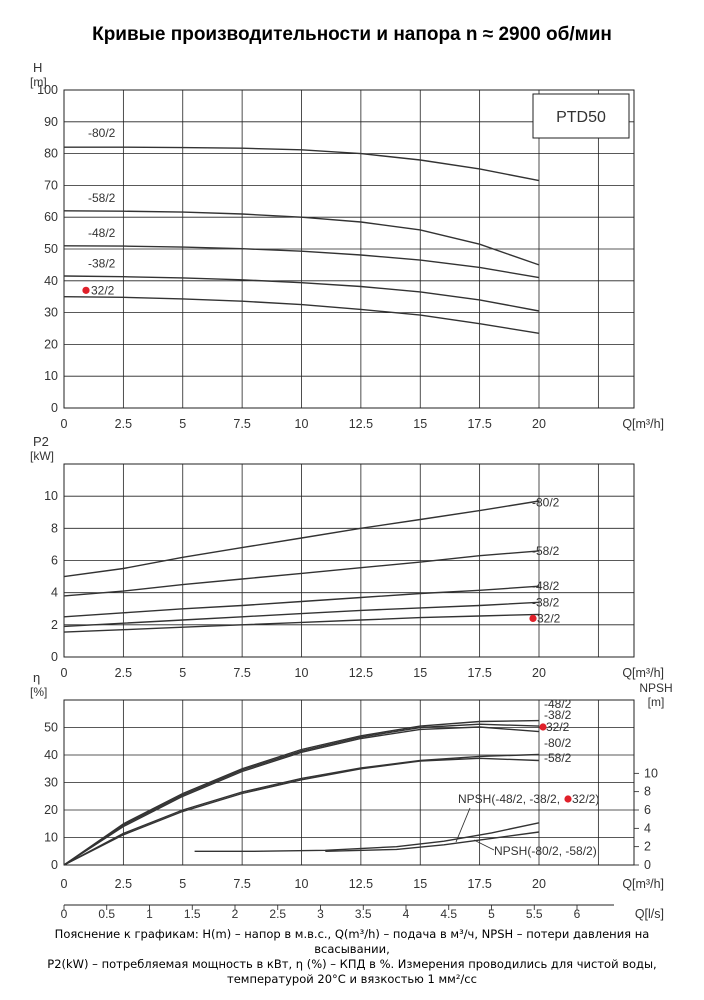  I want to click on head-xlabel: Q[m³/h], so click(643, 424).